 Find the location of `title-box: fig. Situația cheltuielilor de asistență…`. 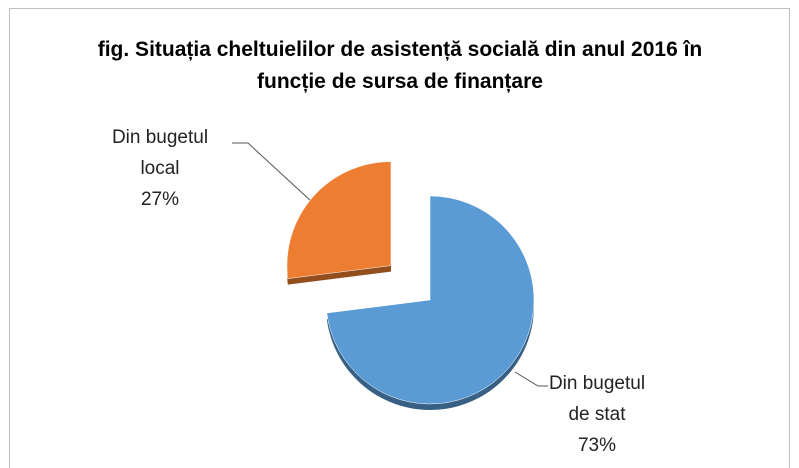

title-box: fig. Situația cheltuielilor de asistență… is located at coordinates (400, 65).